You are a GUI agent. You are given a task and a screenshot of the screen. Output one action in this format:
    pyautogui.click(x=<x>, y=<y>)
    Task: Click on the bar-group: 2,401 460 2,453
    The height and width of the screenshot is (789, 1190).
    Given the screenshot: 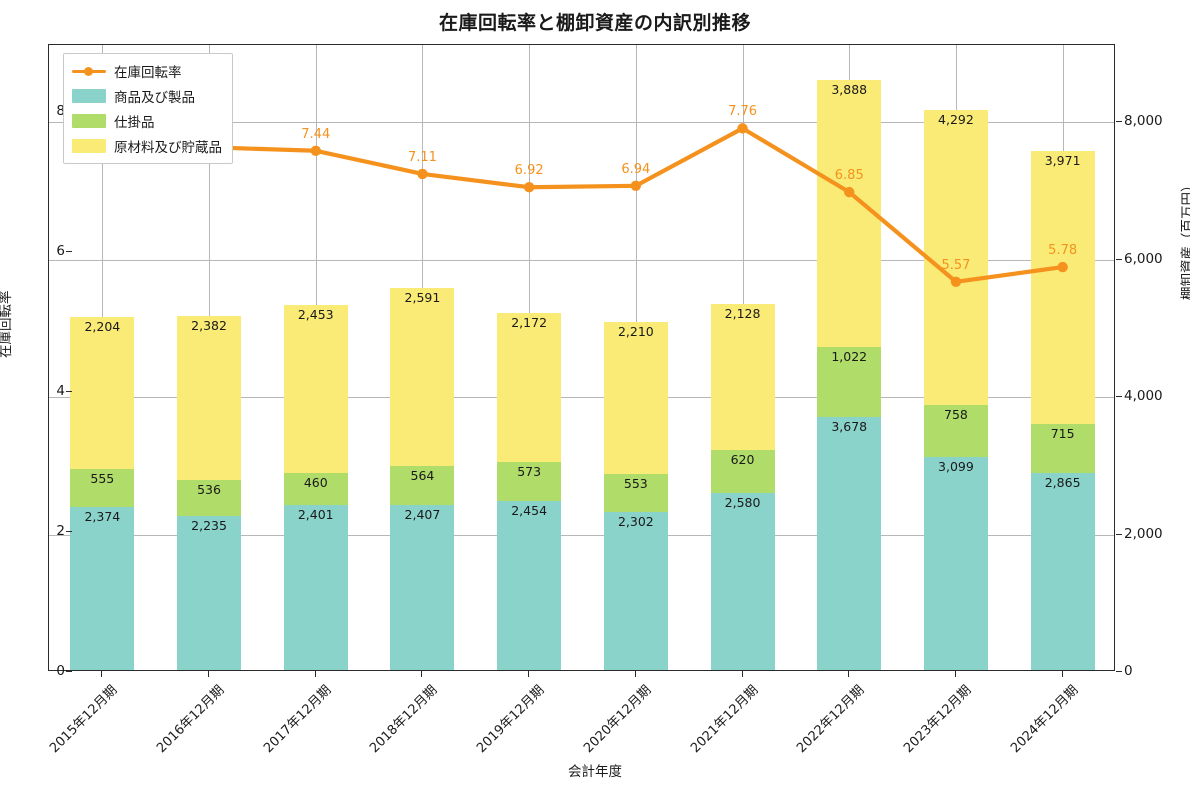 What is the action you would take?
    pyautogui.click(x=315, y=487)
    